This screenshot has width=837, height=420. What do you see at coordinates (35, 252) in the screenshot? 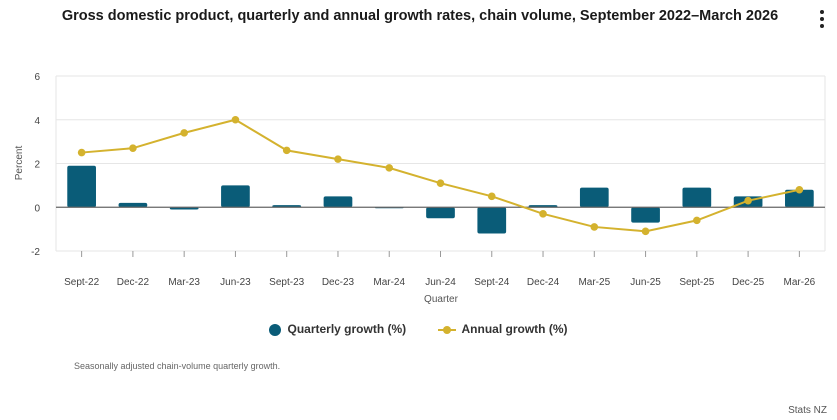
I see `y-tick-label: -2` at bounding box center [35, 252].